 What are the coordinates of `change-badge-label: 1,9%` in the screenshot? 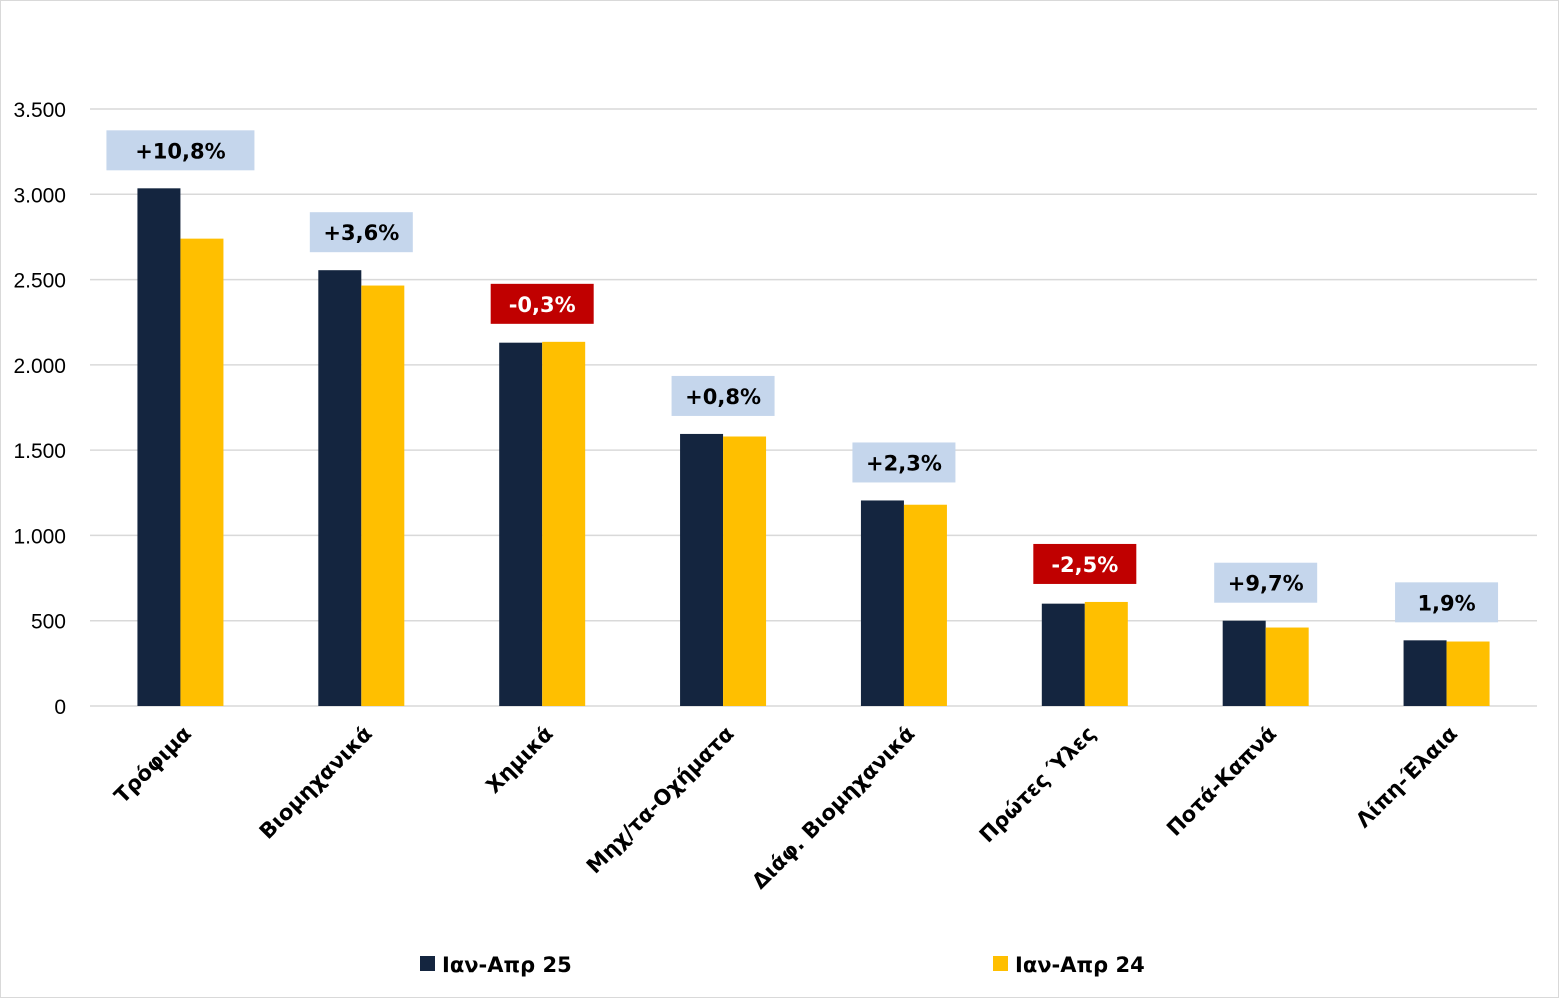 It's located at (1446, 603).